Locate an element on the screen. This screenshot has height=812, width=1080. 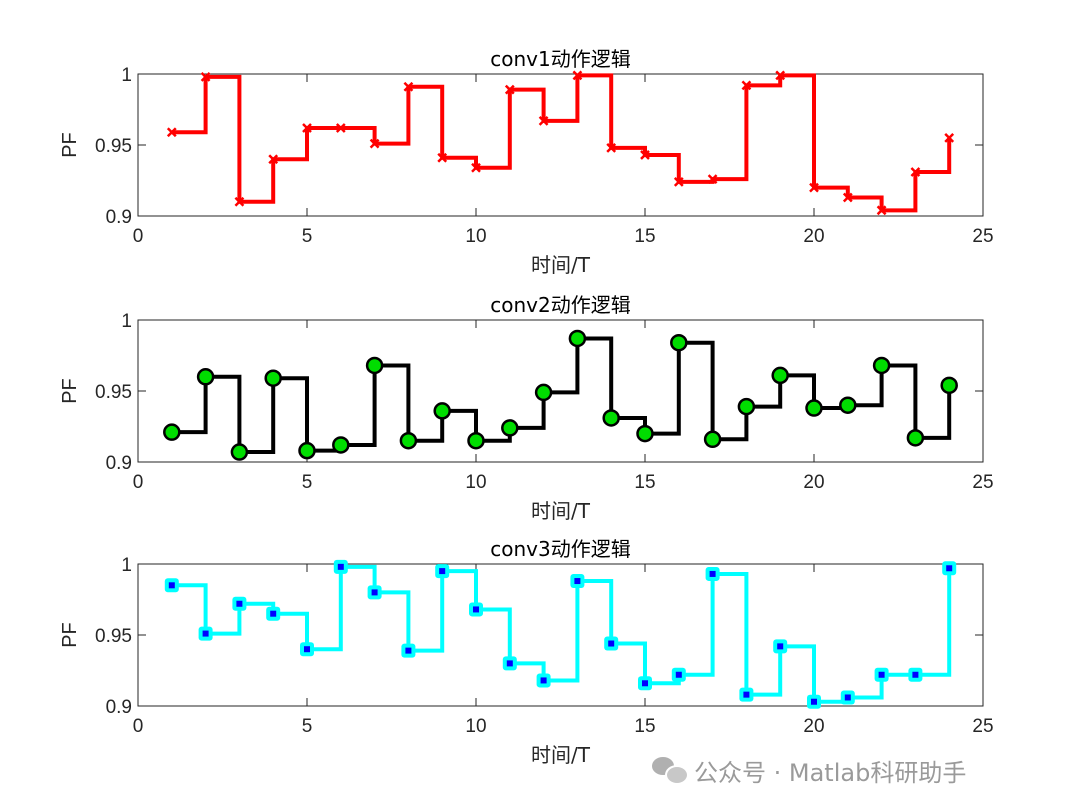
plot-area is located at coordinates (560, 145).